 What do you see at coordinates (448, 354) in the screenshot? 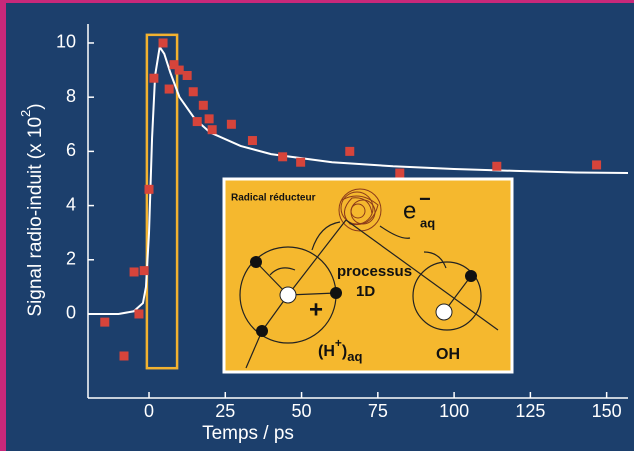
I see `hydroxyl-label: OH` at bounding box center [448, 354].